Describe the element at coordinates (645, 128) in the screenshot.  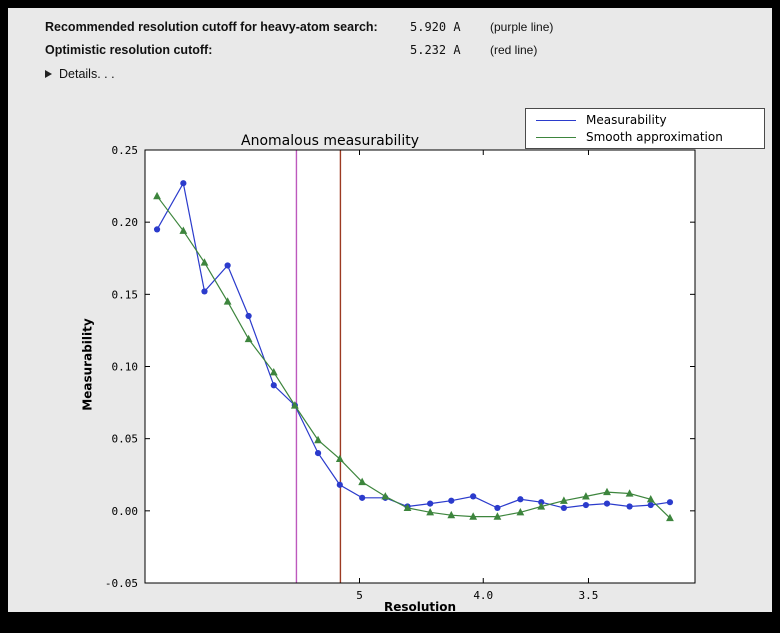
I see `chart-legend: Measurability Smooth approximation` at that location.